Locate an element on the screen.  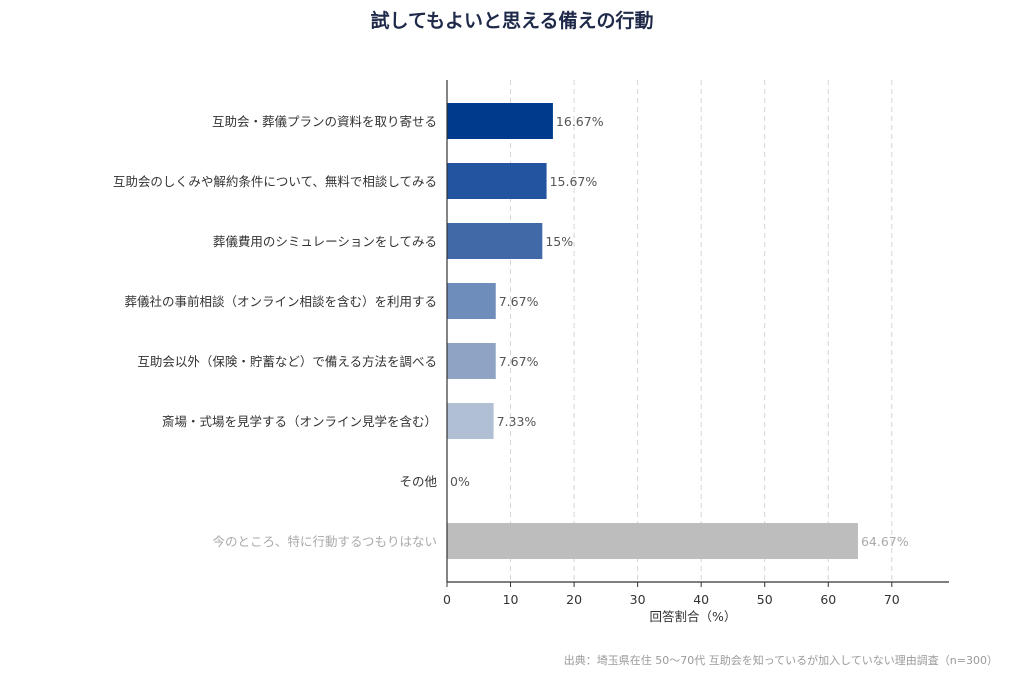
data-label: 16.67% is located at coordinates (580, 121).